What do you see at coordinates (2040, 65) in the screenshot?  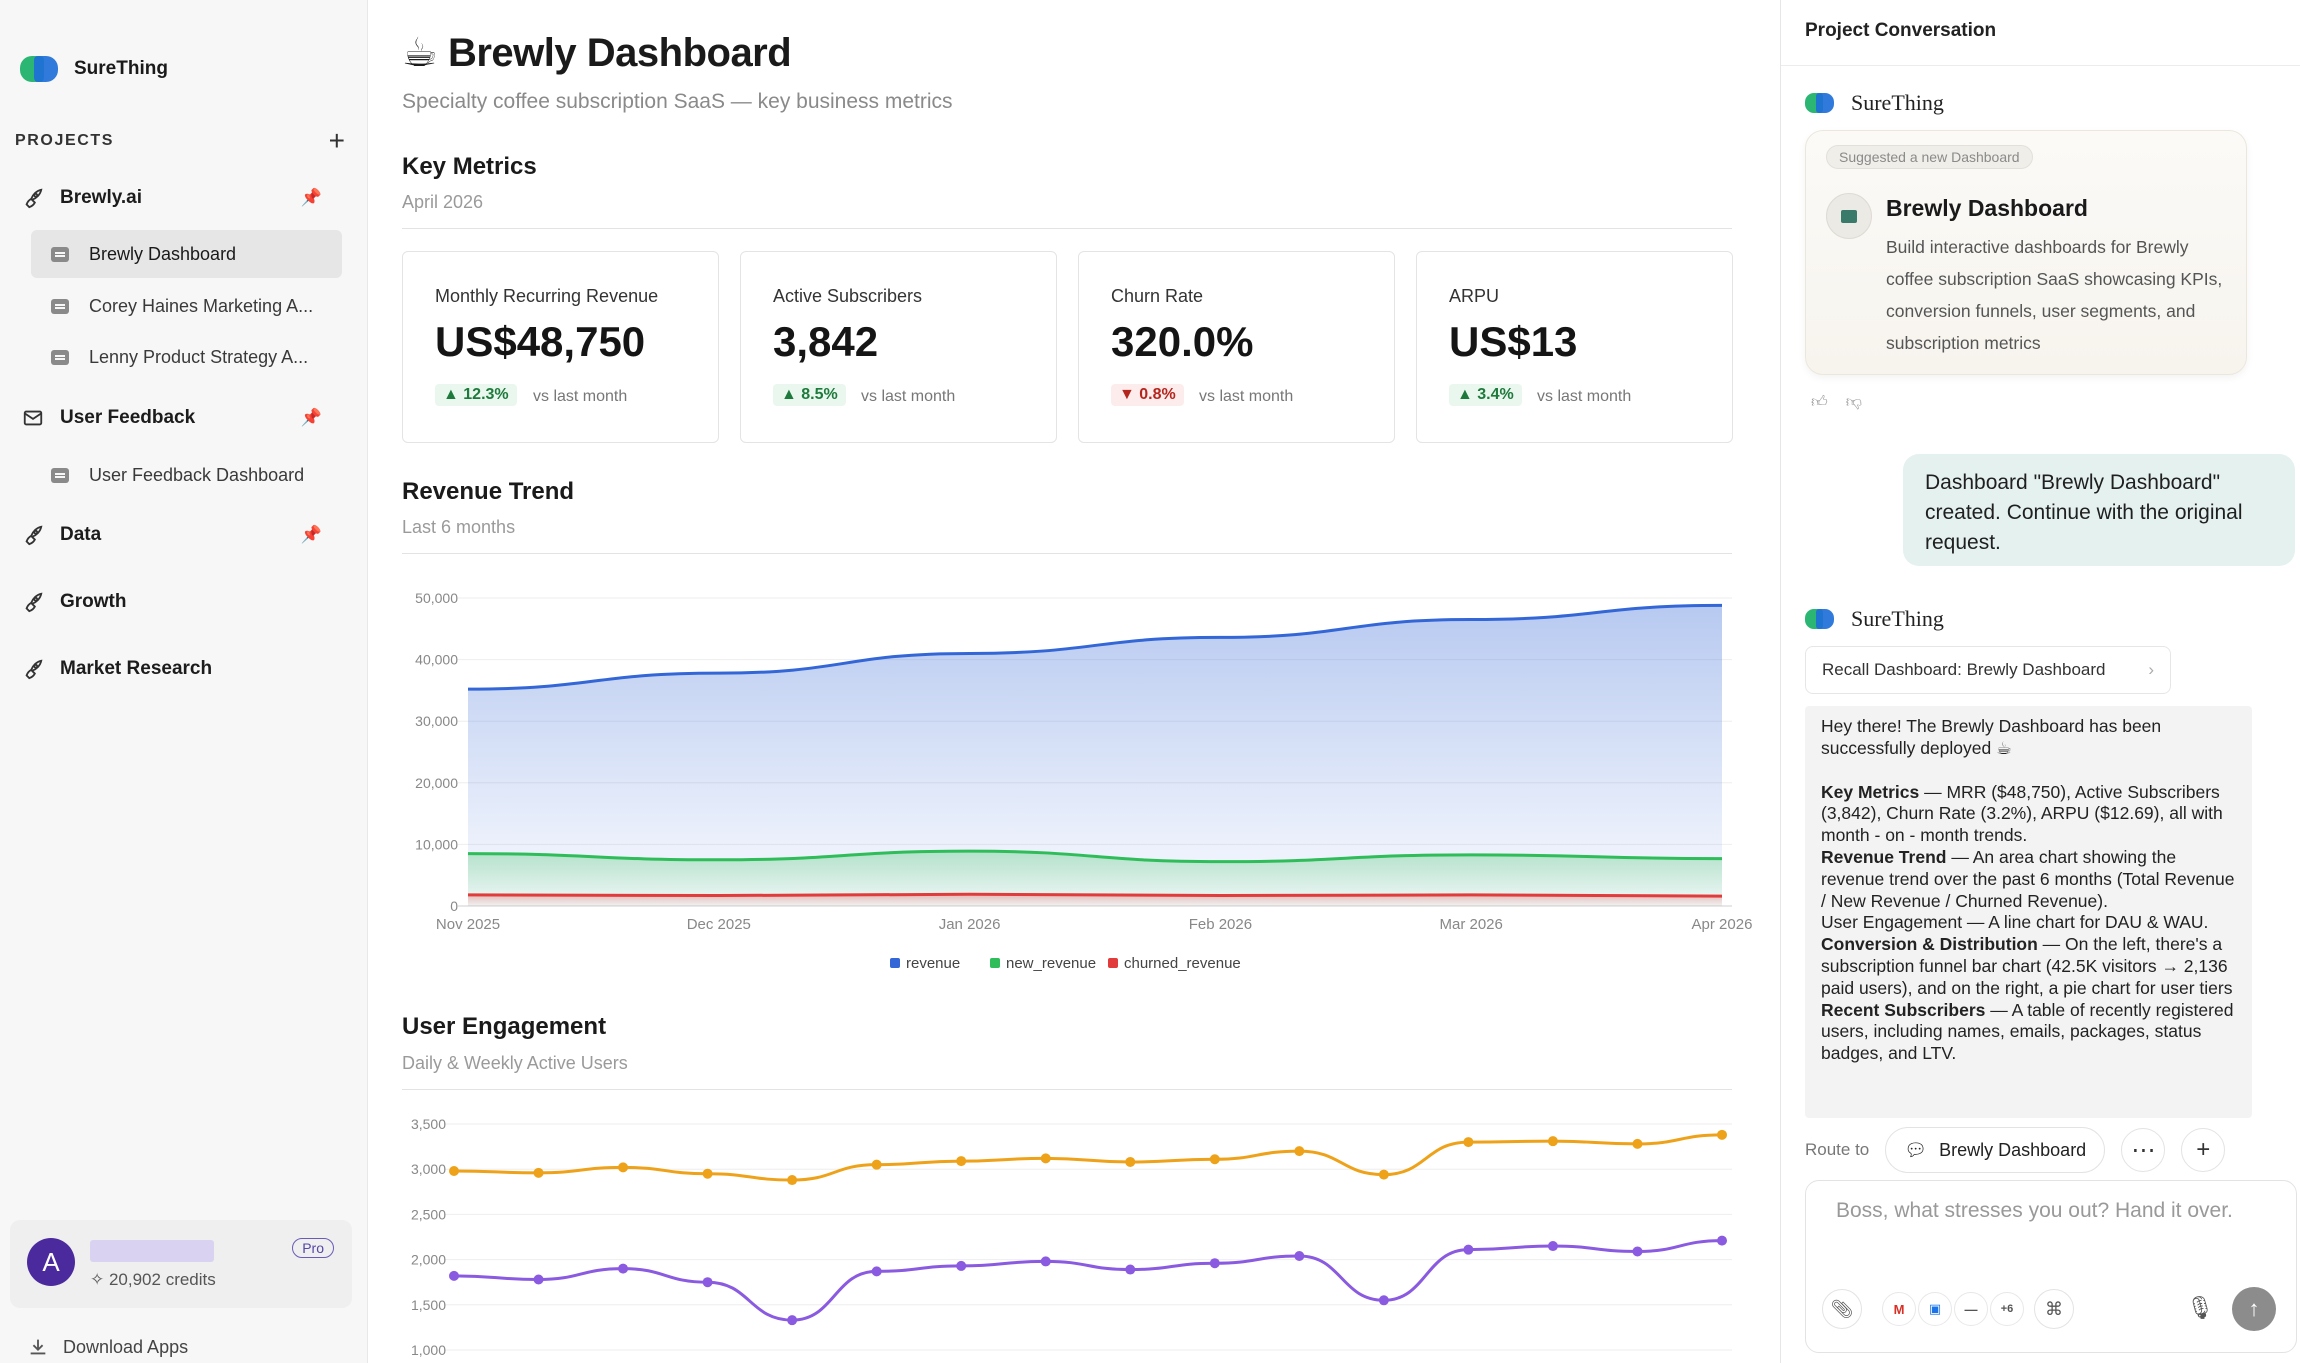 I see `divider` at bounding box center [2040, 65].